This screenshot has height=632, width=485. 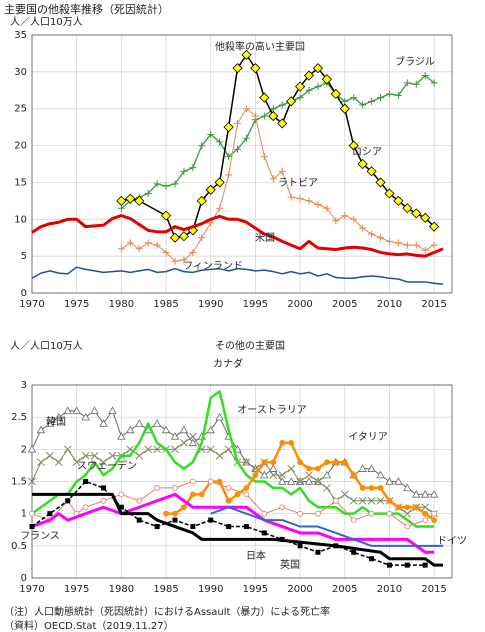 I want to click on x-tick-label: 1975, so click(x=76, y=589).